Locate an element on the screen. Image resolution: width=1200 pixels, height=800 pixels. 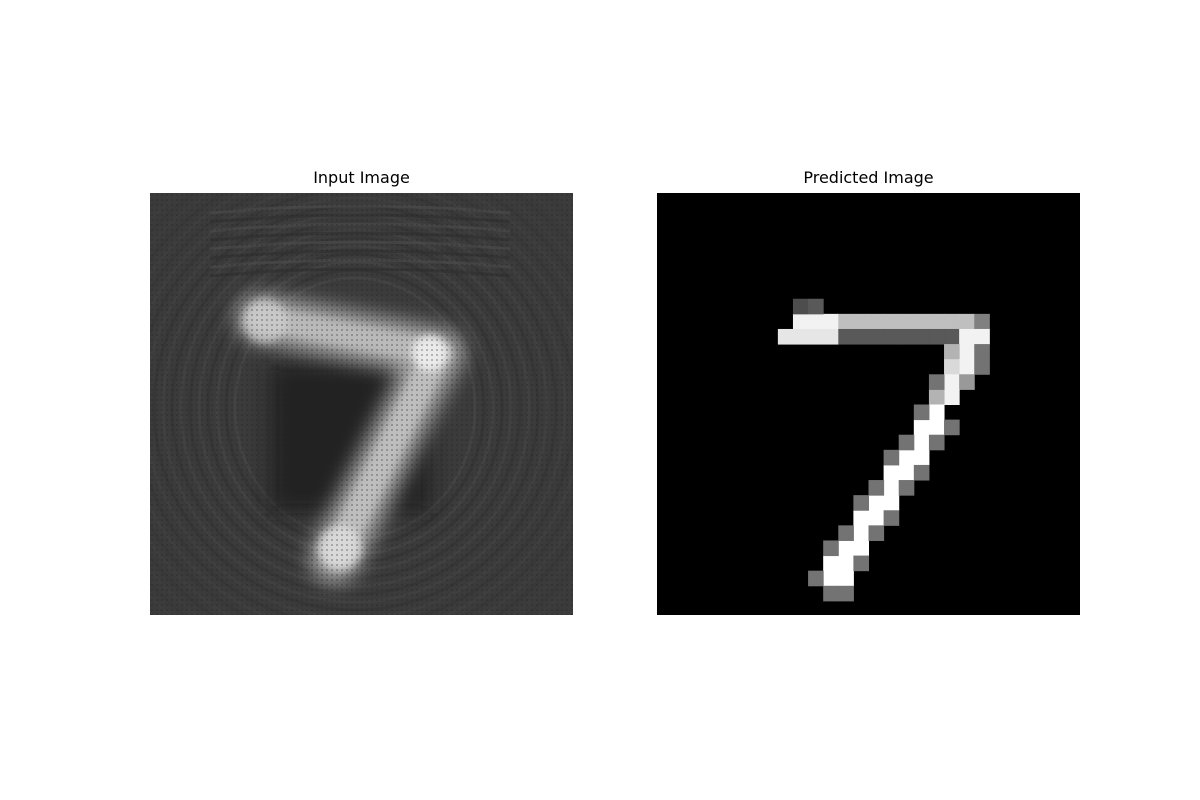
predicted-image-canvas is located at coordinates (883, 450).